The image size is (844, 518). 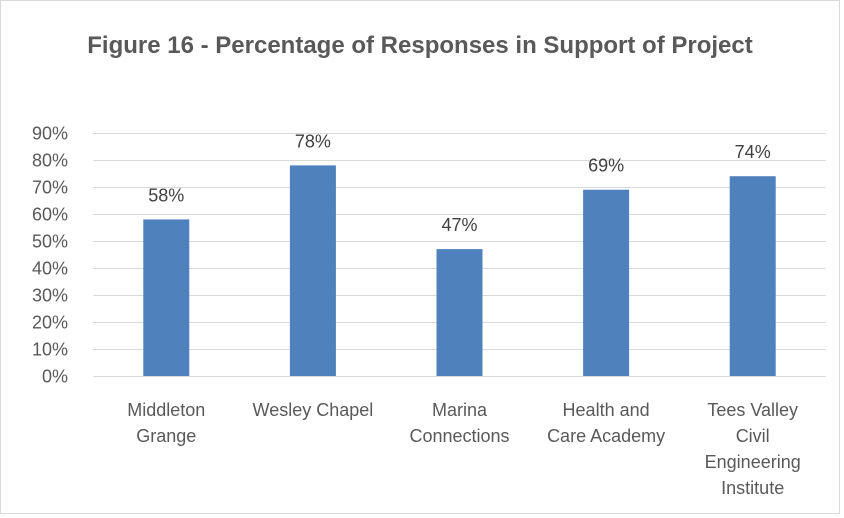 What do you see at coordinates (753, 152) in the screenshot?
I see `data-label: 74%` at bounding box center [753, 152].